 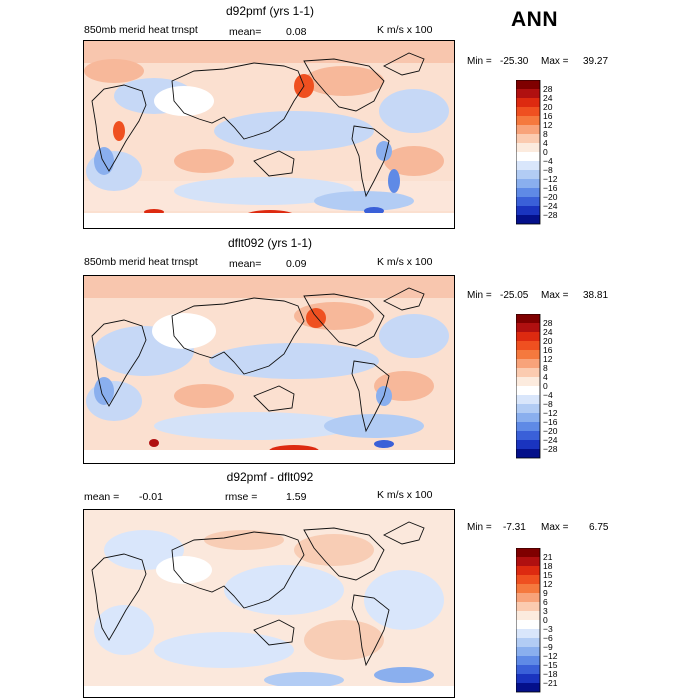 What do you see at coordinates (599, 527) in the screenshot?
I see `panel-3-max-value: 6.75` at bounding box center [599, 527].